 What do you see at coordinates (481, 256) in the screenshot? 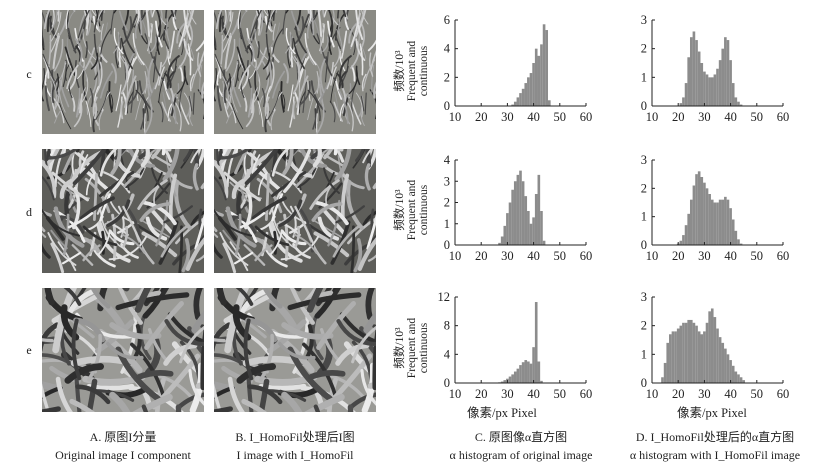
I see `x-tick-label: 20` at bounding box center [481, 256].